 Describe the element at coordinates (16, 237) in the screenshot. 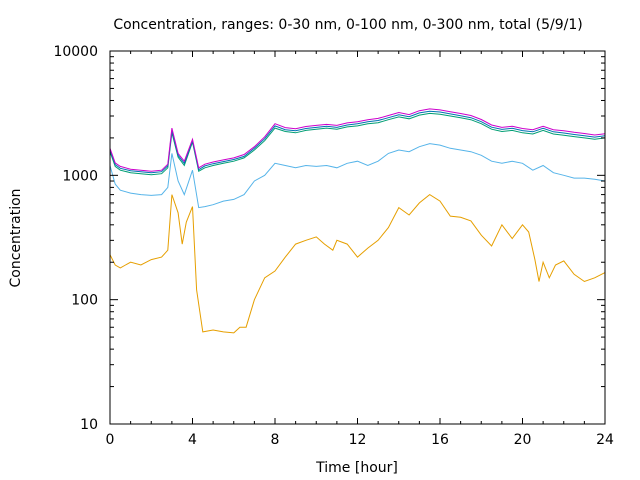

I see `y-axis-label: Concentration` at that location.